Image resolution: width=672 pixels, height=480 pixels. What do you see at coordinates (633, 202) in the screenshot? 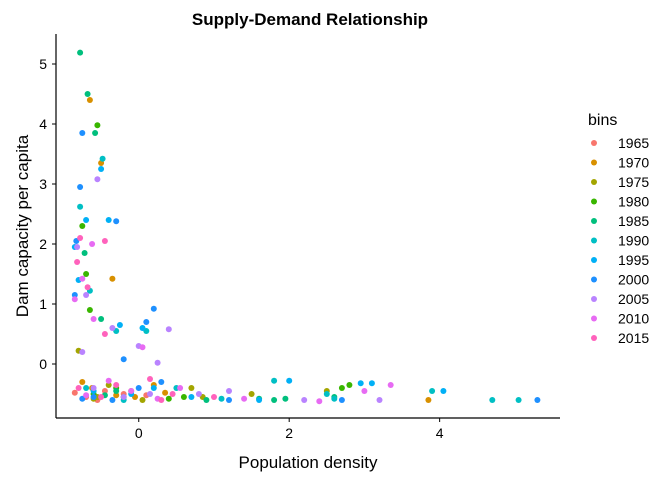
I see `legend-label: 1980` at bounding box center [633, 202].